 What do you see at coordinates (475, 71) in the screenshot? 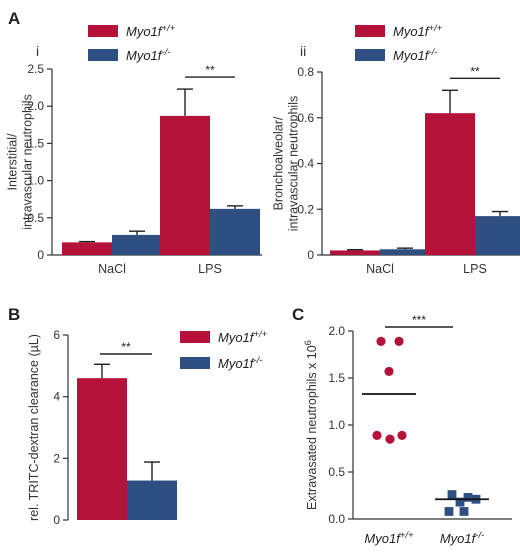
I see `a-ii-significance-label: **` at bounding box center [475, 71].